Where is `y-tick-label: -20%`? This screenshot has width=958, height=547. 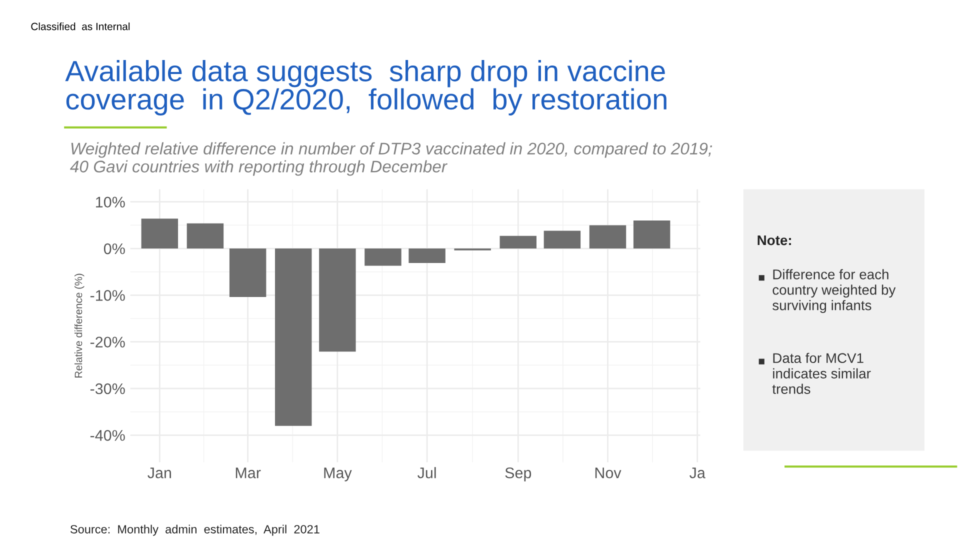
y-tick-label: -20% is located at coordinates (107, 342).